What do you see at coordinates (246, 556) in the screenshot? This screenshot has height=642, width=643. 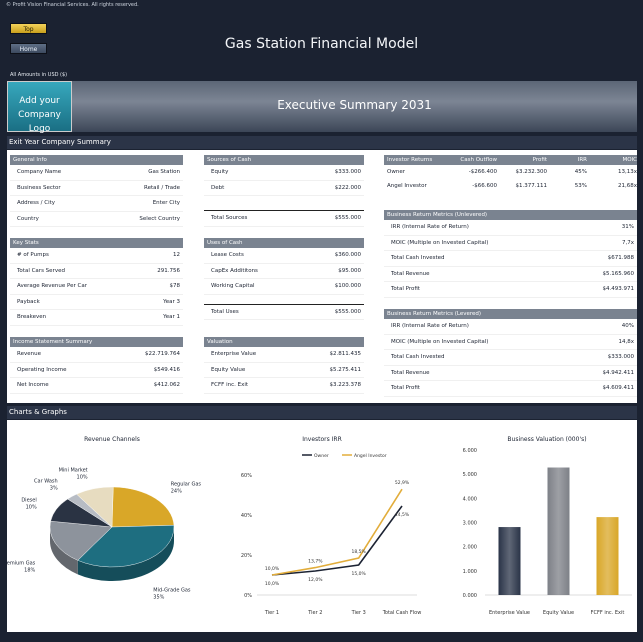 I see `y-tick-label: 20%` at bounding box center [246, 556].